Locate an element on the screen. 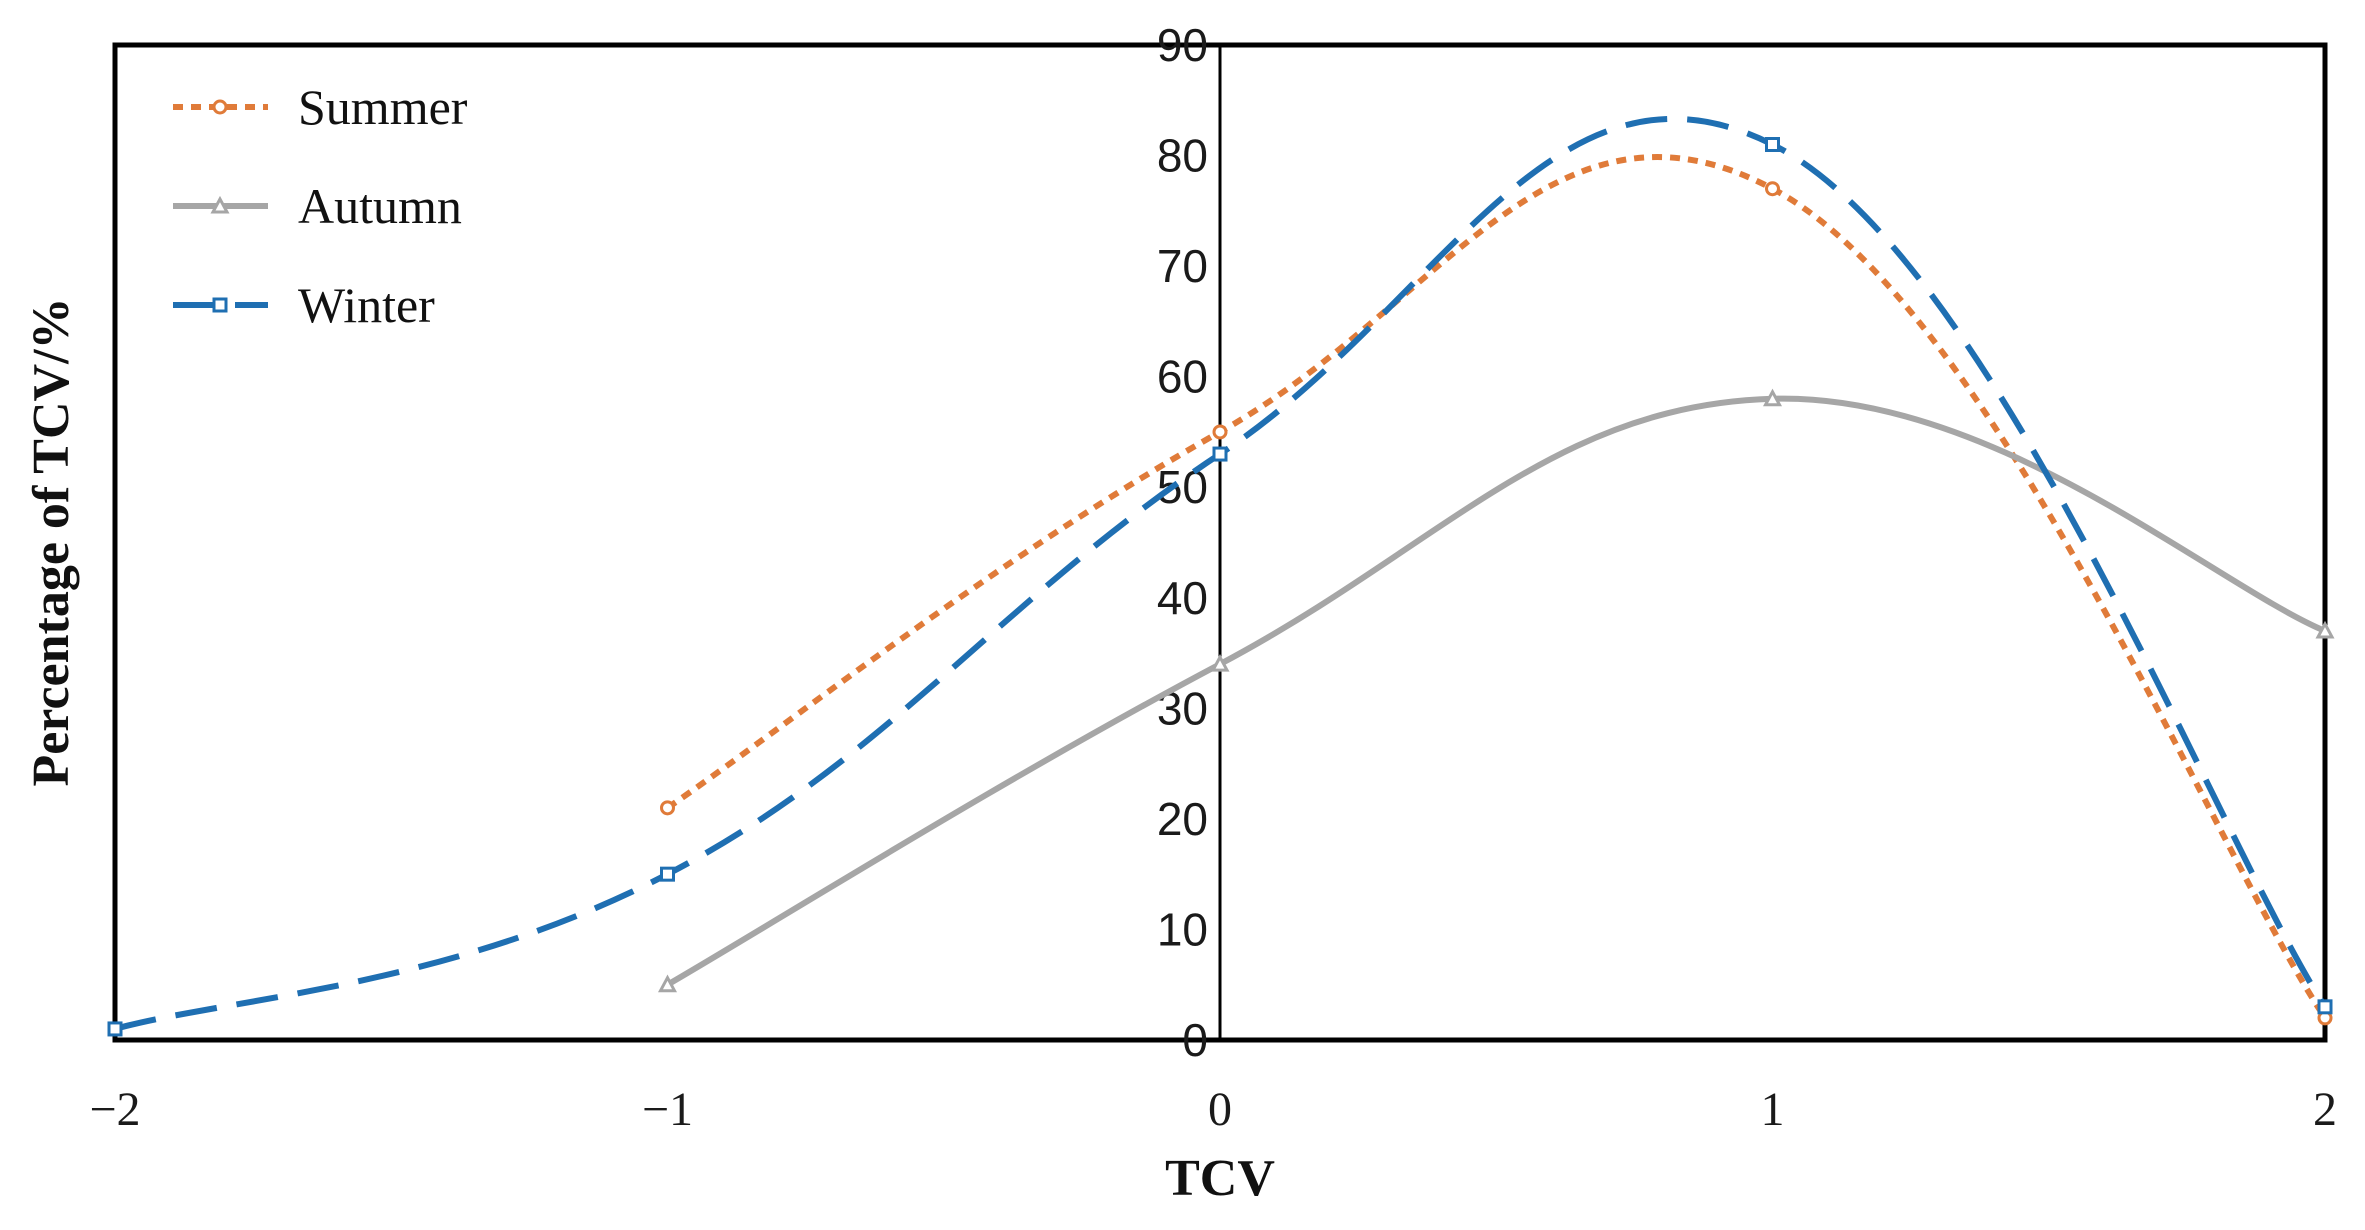  legend: Summer Autumn Winter is located at coordinates (320, 206).